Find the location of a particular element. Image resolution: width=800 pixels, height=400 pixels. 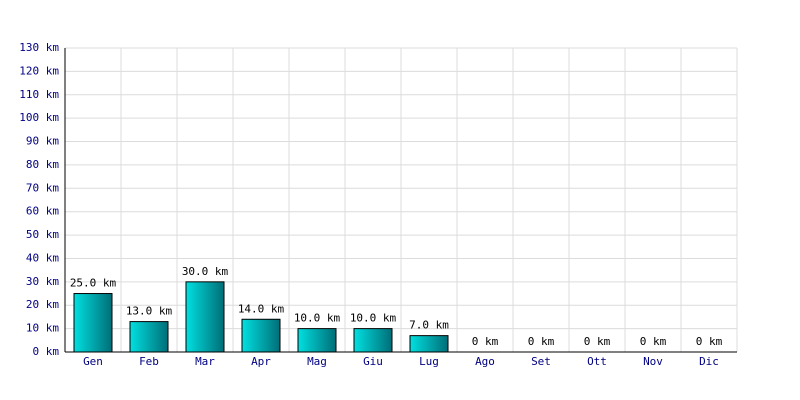

x-tick-label: Apr is located at coordinates (261, 361).